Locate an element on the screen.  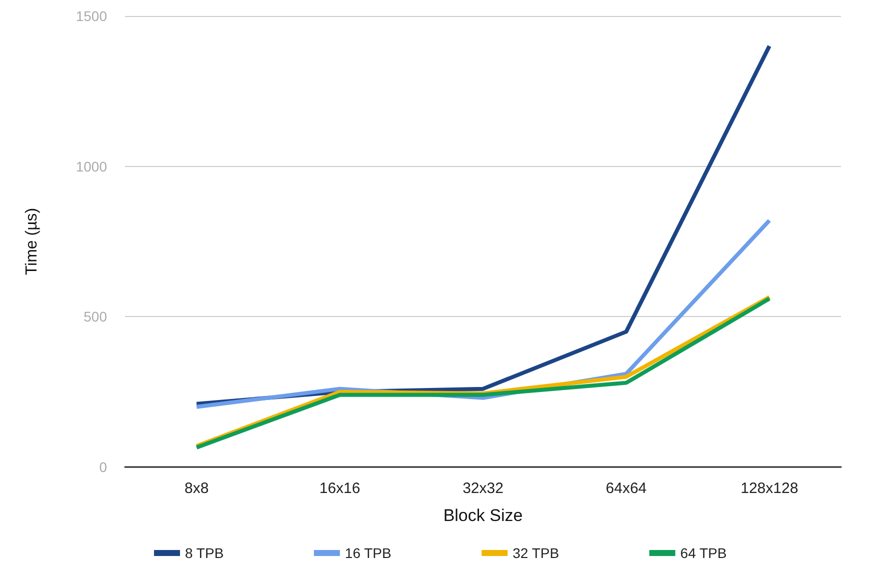
x-tick-label: 128x128 is located at coordinates (769, 488).